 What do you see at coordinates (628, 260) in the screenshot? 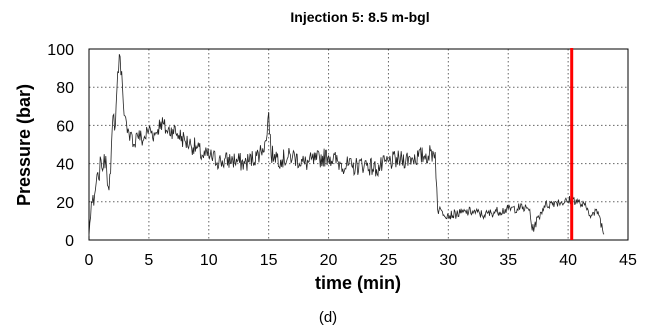
I see `x-tick-label: 45` at bounding box center [628, 260].